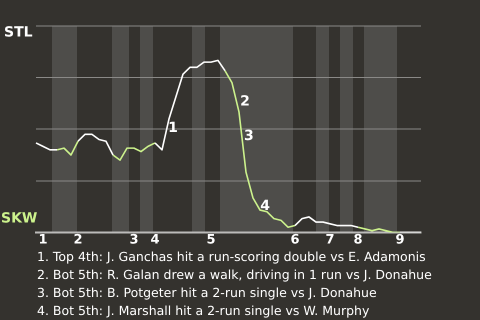  I want to click on x-tick-label: 4, so click(155, 240).